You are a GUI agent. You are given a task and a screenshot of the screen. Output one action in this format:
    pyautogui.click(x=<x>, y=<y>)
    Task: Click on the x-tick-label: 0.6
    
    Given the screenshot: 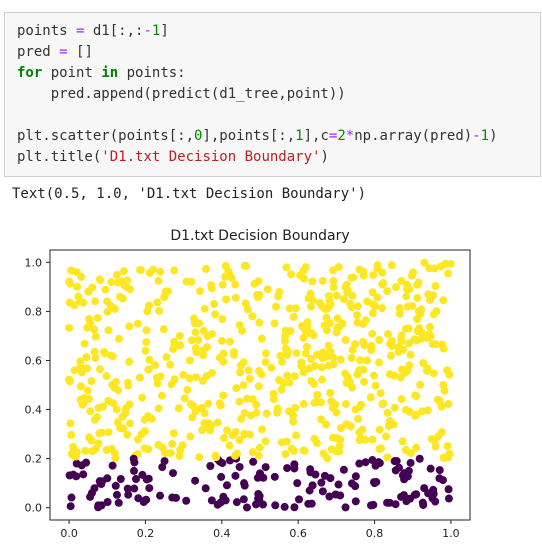 What is the action you would take?
    pyautogui.click(x=298, y=533)
    